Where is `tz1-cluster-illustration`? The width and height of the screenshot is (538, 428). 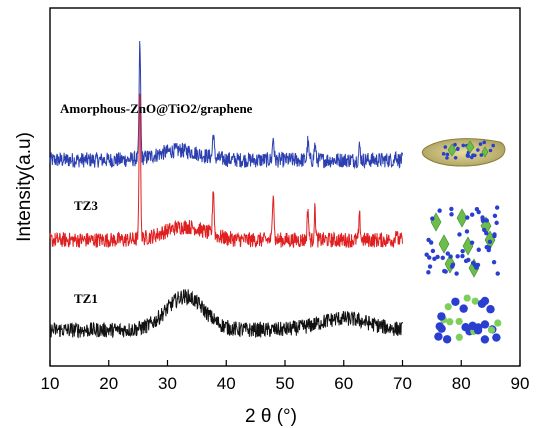 tz1-cluster-illustration is located at coordinates (468, 319).